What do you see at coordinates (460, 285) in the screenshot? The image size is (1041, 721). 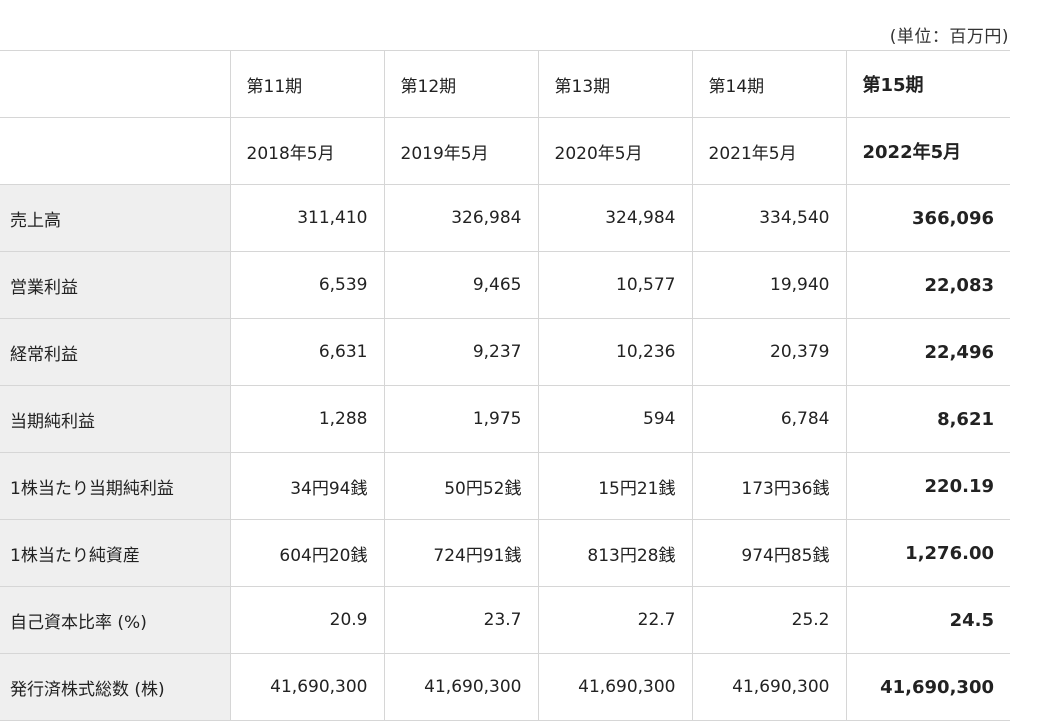 I see `table-cell: 9,465` at bounding box center [460, 285].